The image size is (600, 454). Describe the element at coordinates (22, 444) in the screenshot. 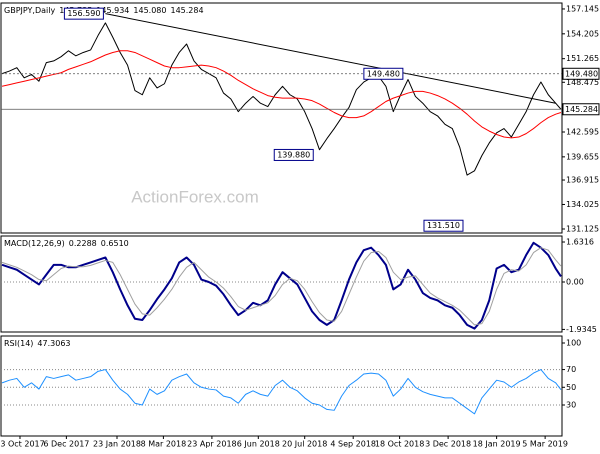

I see `x-tick-label: 23 Oct 2017` at that location.